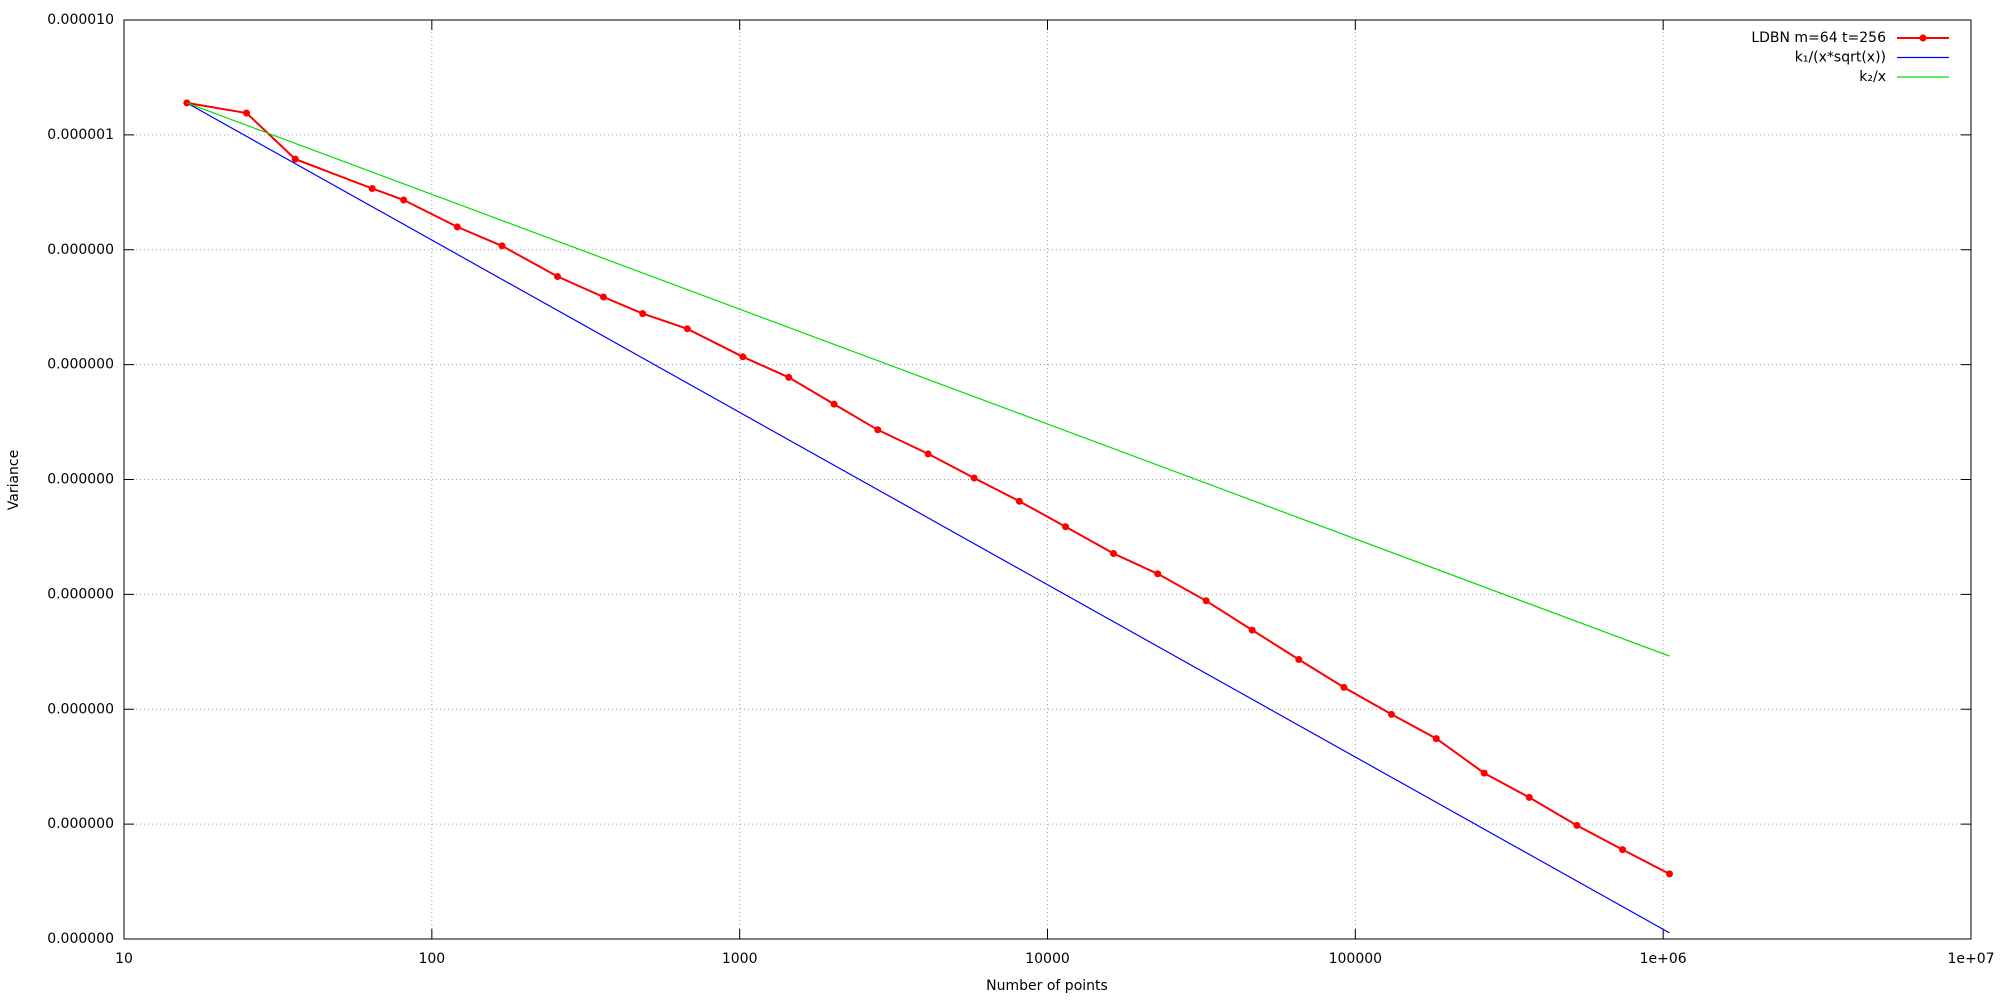  I want to click on legend-label: k₂/x, so click(1872, 77).